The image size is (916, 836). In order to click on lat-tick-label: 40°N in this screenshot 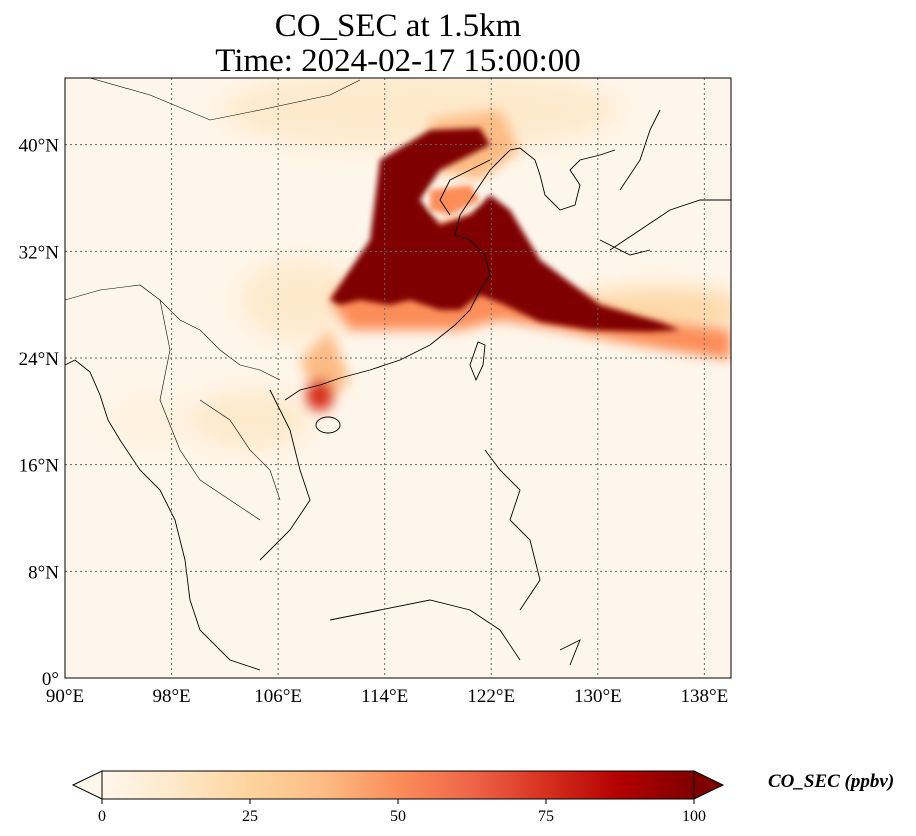, I will do `click(39, 146)`.